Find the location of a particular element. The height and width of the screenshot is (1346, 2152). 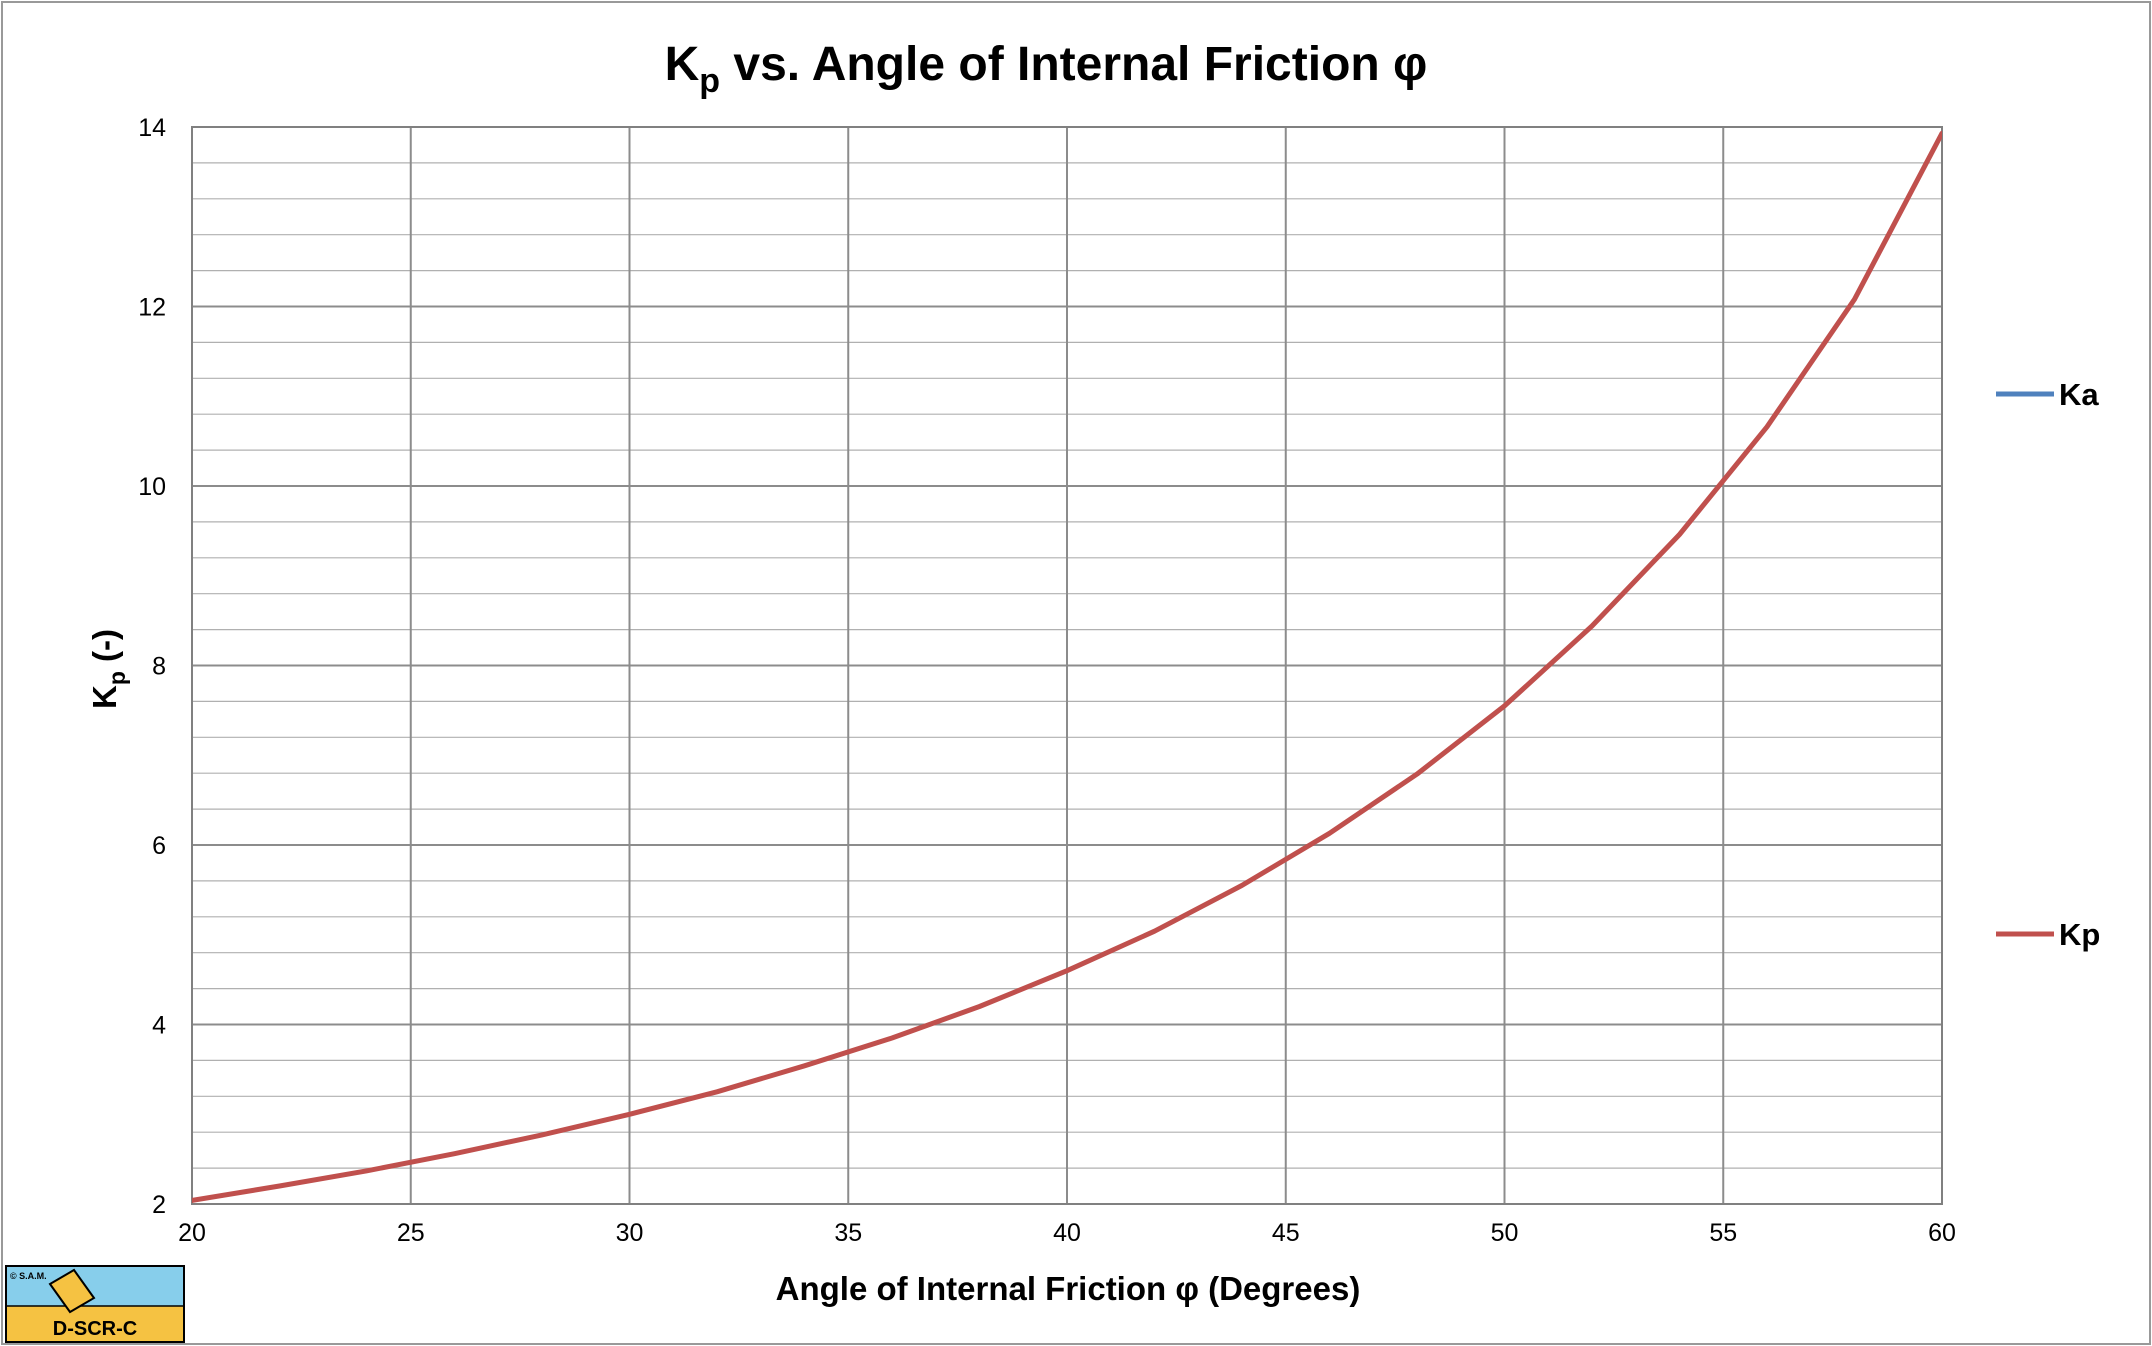

x-tick-label: 50 is located at coordinates (1505, 1233).